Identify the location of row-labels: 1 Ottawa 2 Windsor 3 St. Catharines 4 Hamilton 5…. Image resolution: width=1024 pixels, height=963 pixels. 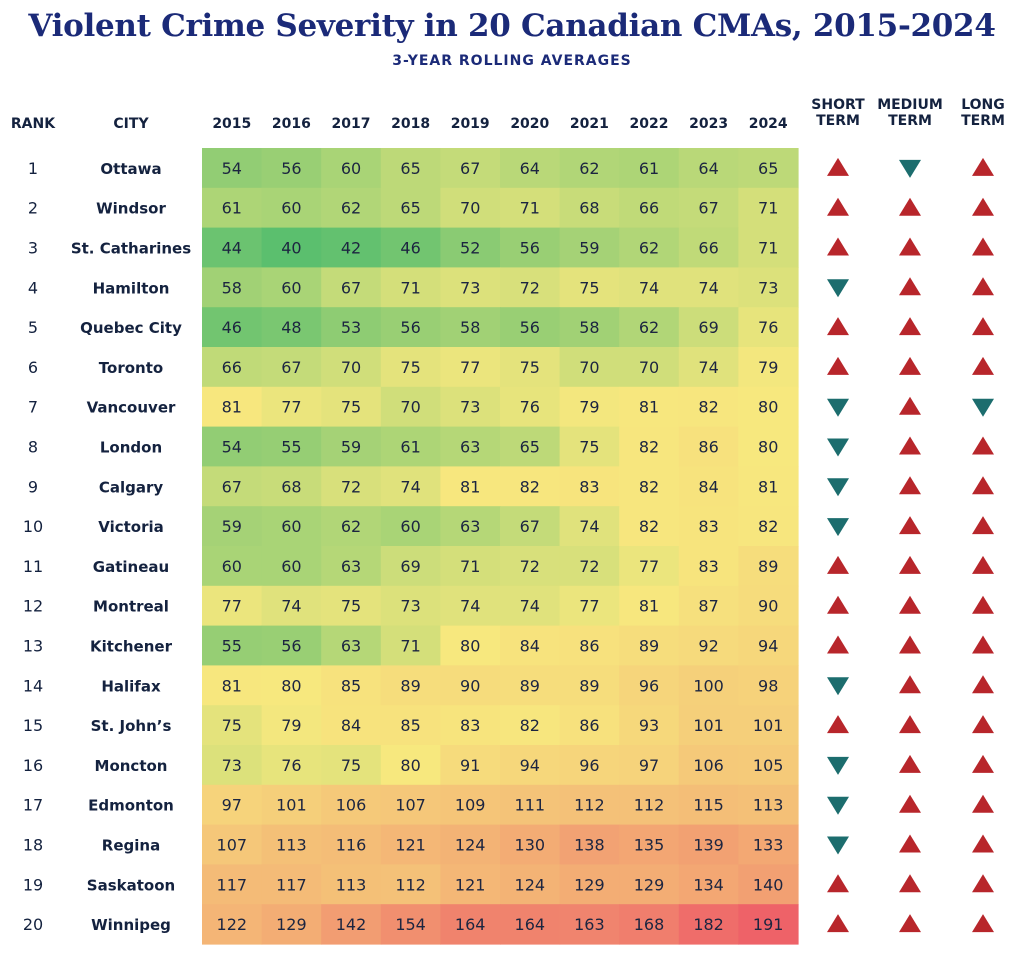
(107, 546).